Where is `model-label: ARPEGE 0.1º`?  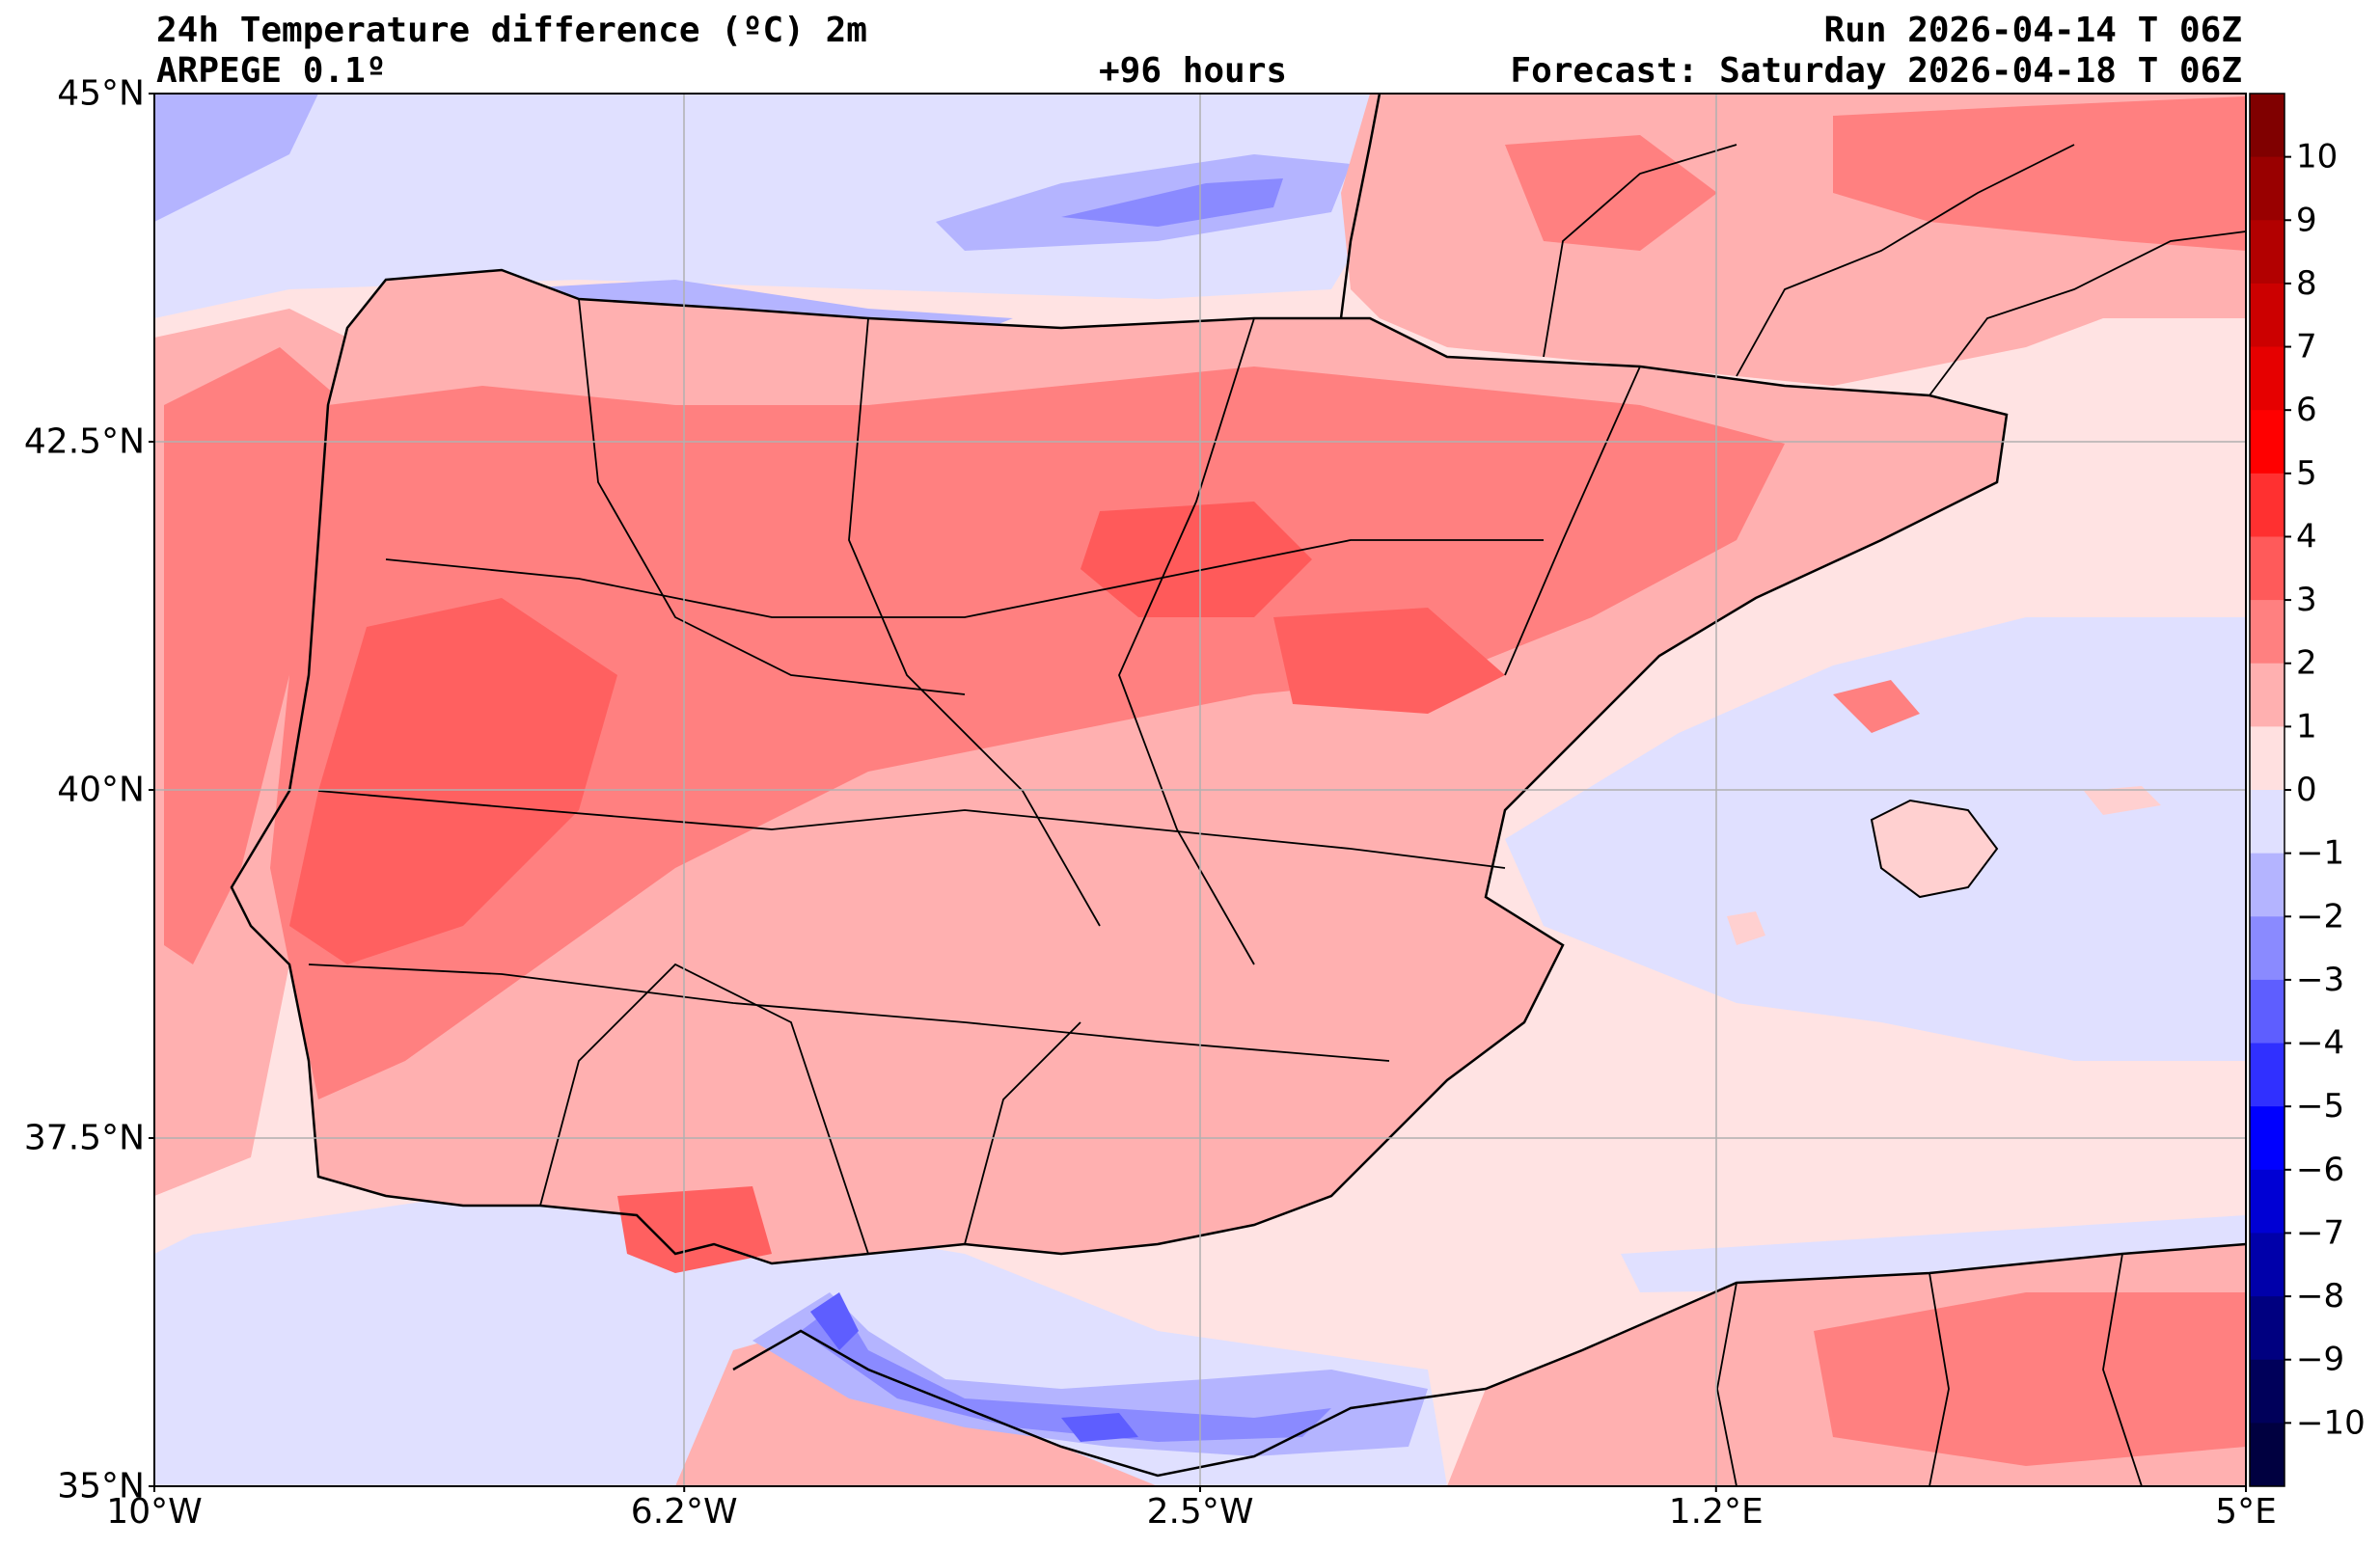
model-label: ARPEGE 0.1º is located at coordinates (272, 71).